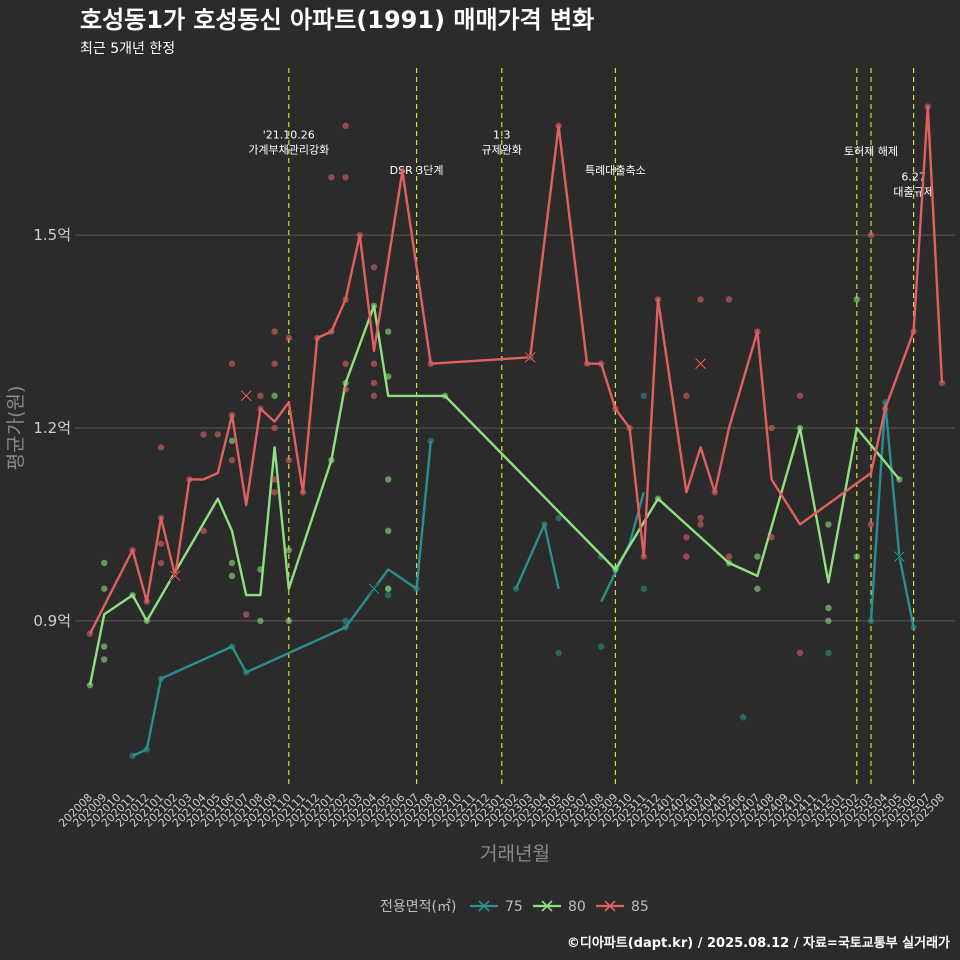 The width and height of the screenshot is (960, 960). I want to click on event-label: 토허제 해제, so click(871, 151).